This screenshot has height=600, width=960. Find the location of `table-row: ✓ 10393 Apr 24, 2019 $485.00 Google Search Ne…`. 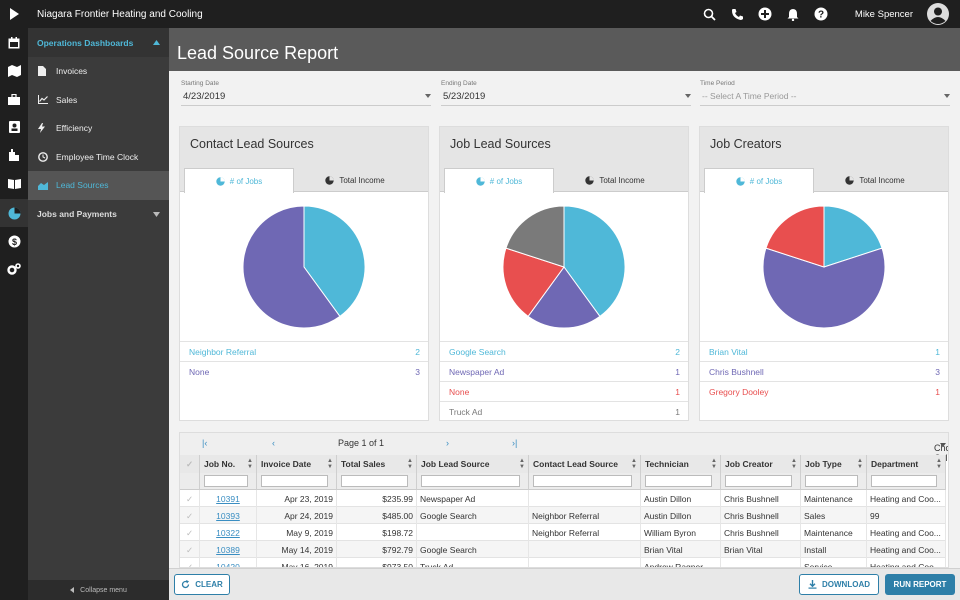

table-row: ✓ 10393 Apr 24, 2019 $485.00 Google Search Ne… is located at coordinates (563, 515).